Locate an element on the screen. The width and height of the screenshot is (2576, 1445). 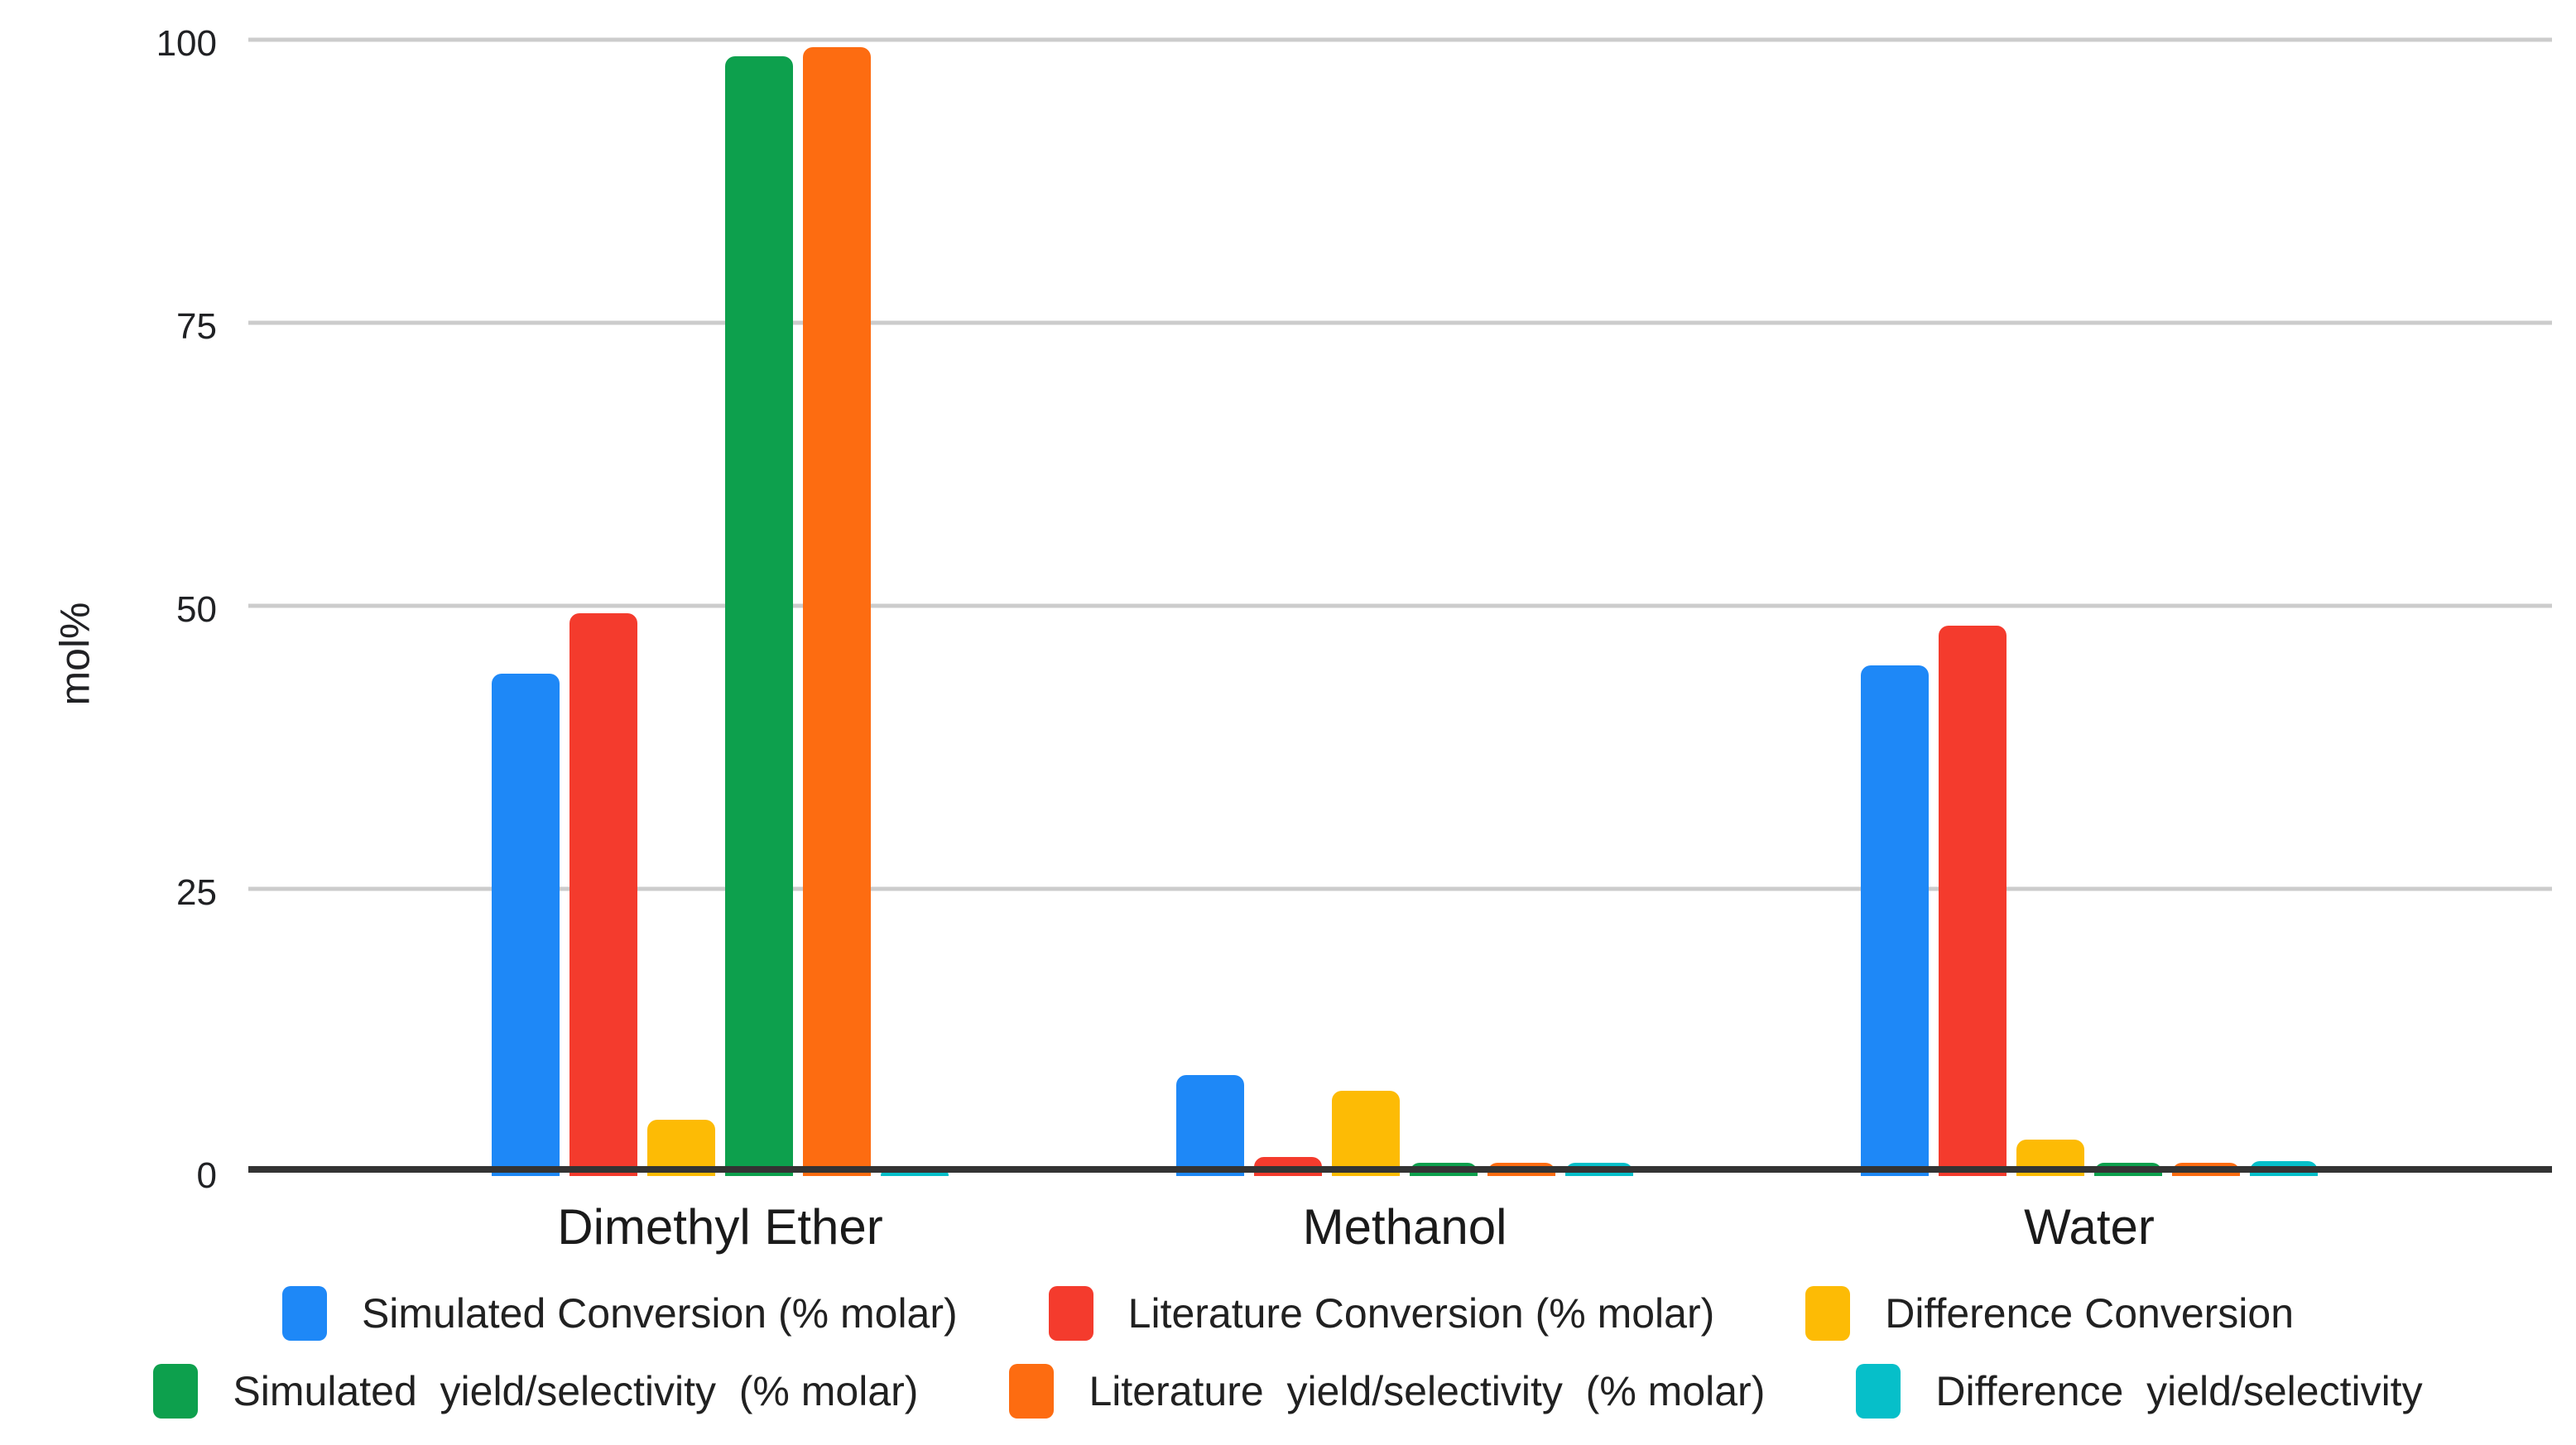
legend-item: Literature yield/selectivity (% molar) is located at coordinates (1387, 1391).